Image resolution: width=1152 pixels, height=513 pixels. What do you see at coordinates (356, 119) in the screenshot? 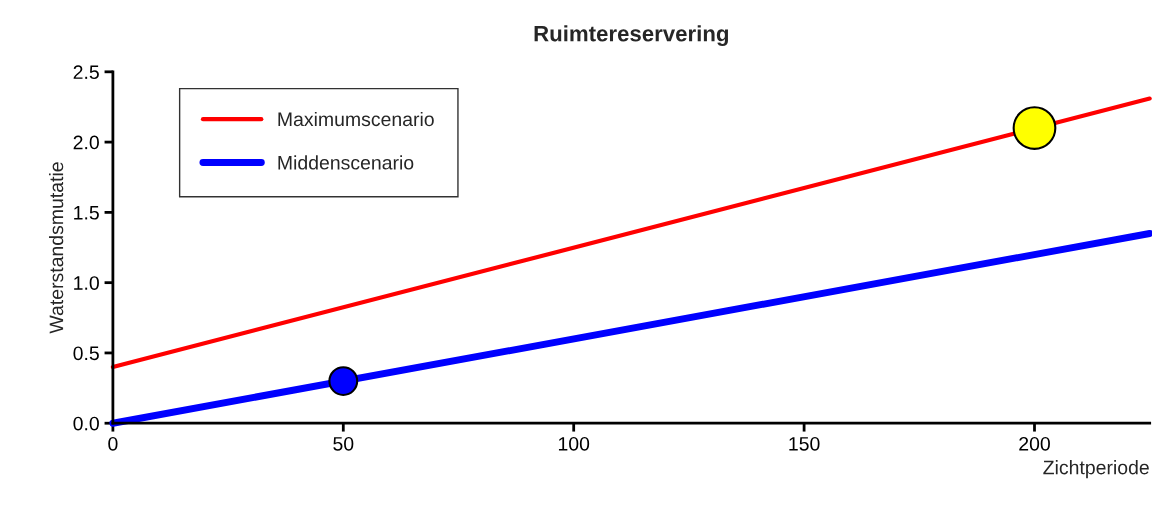
I see `legend-label: Maximumscenario` at bounding box center [356, 119].